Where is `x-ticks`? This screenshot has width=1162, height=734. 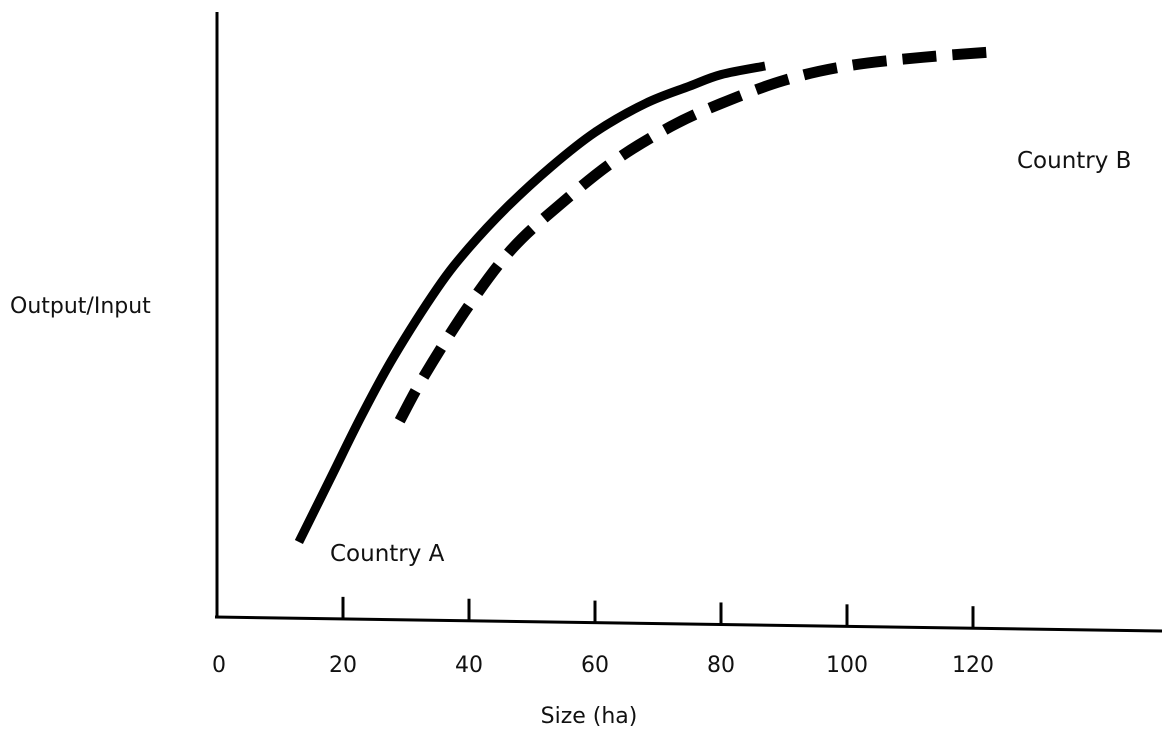
x-ticks is located at coordinates (658, 612).